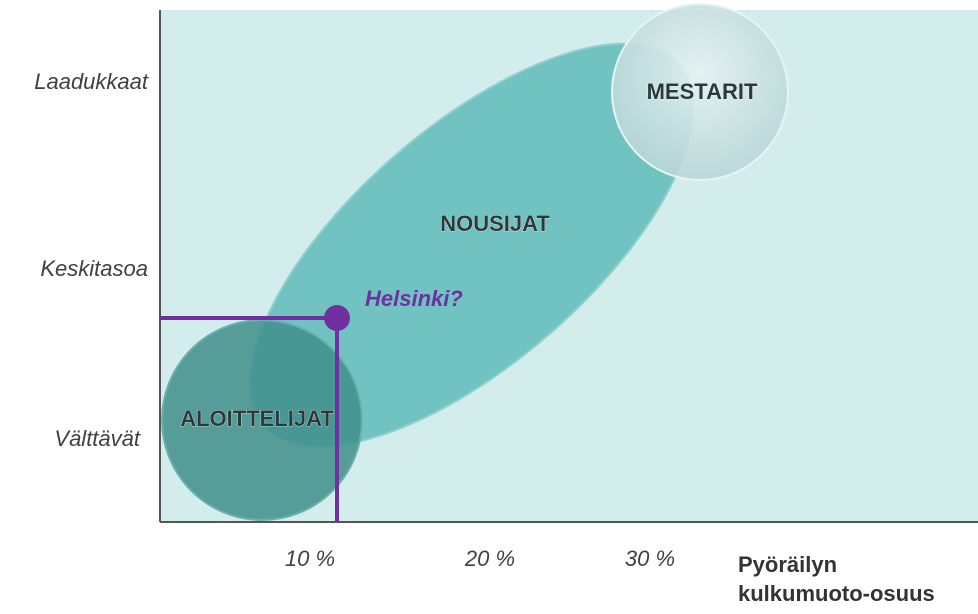 The width and height of the screenshot is (978, 614). I want to click on region-label: ALOITTELIJAT, so click(257, 418).